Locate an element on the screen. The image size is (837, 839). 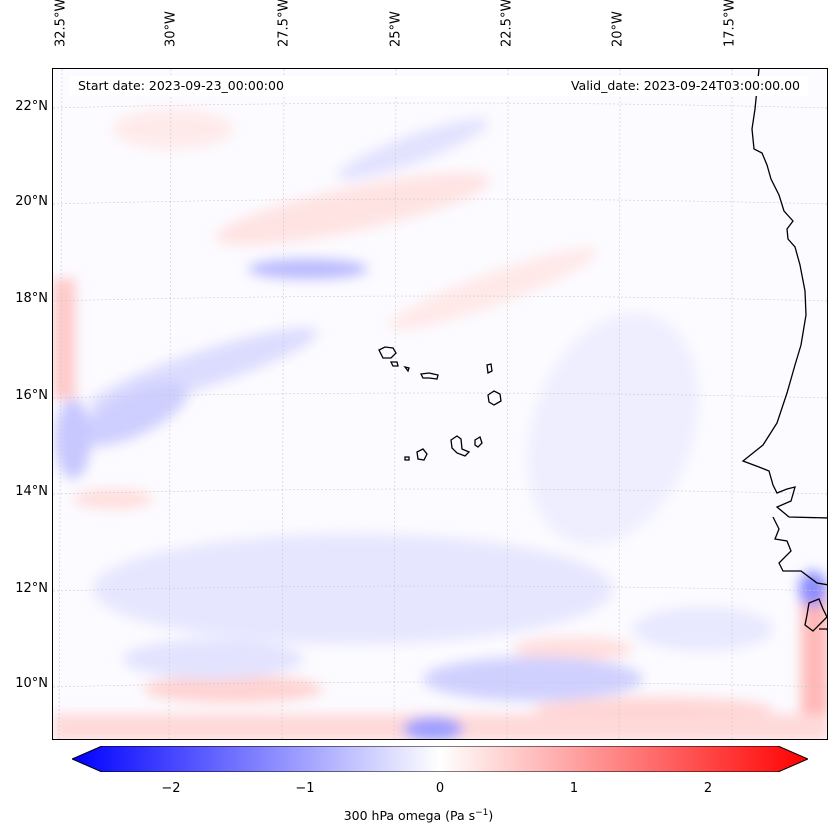
lon-label-27-5w: 27.5°W is located at coordinates (284, 23).